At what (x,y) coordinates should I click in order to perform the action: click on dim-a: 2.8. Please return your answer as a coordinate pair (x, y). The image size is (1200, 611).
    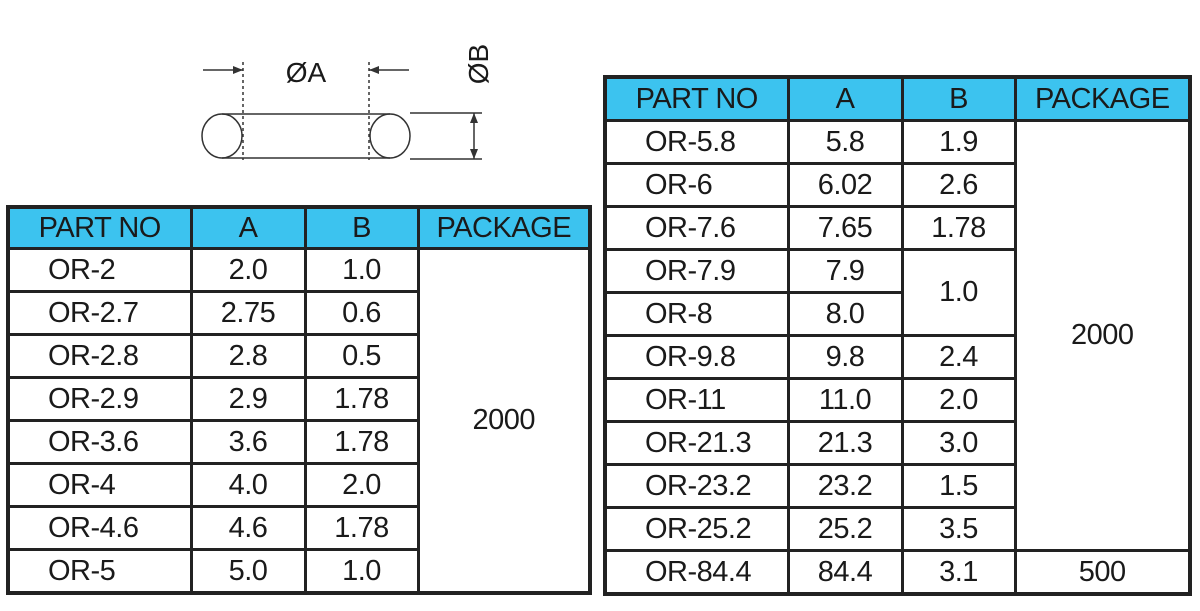
    Looking at the image, I should click on (248, 356).